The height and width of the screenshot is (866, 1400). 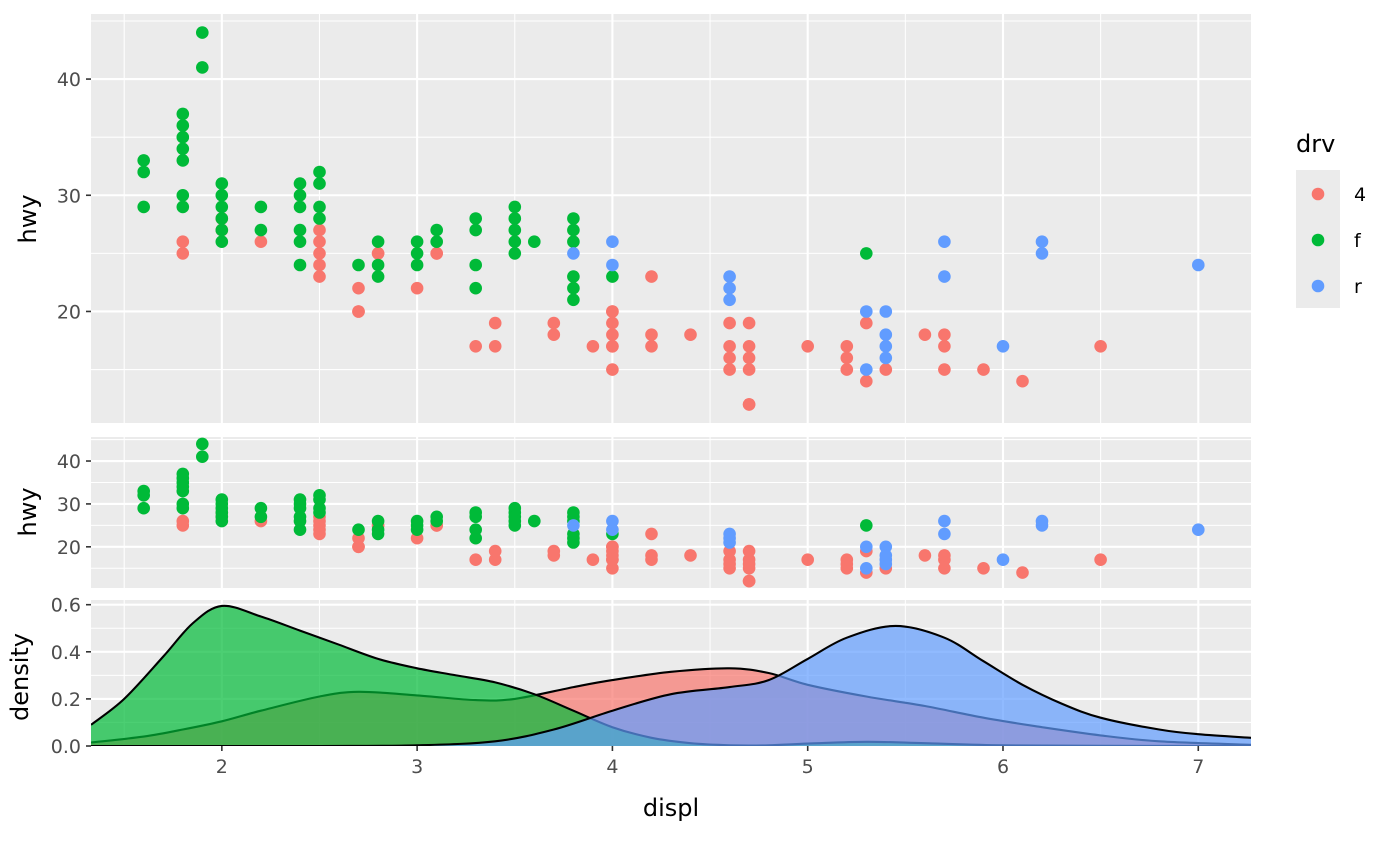 I want to click on y-tick-label: 0.2, so click(x=66, y=700).